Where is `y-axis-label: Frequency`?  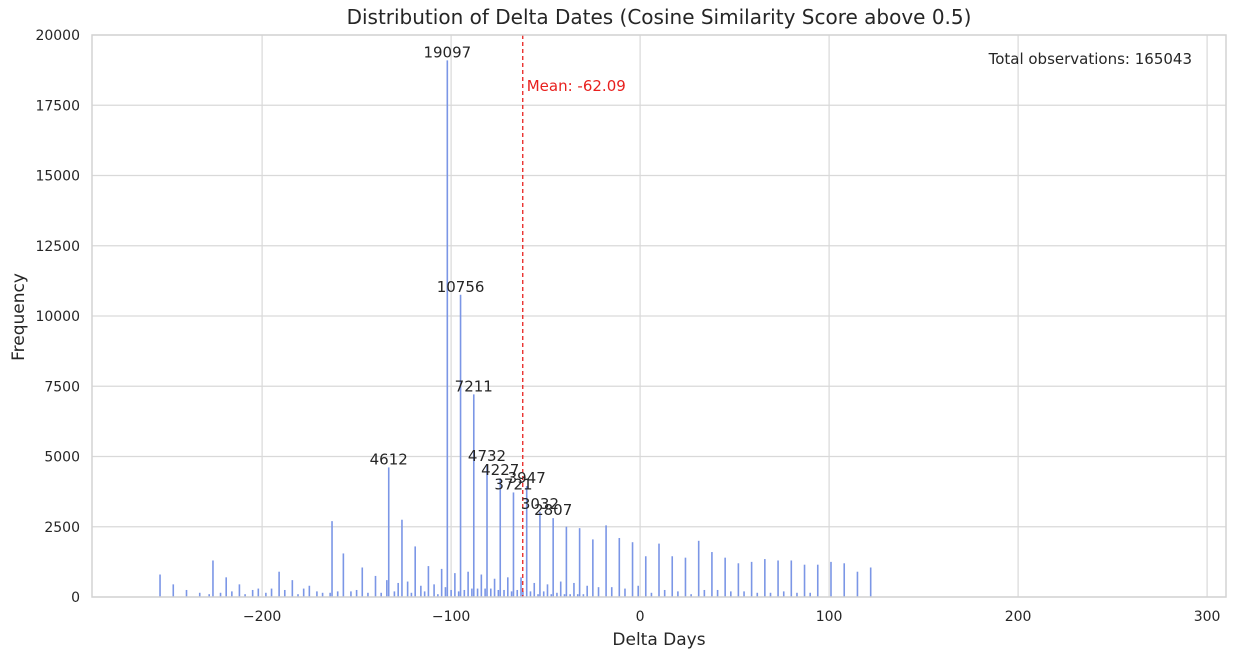
y-axis-label: Frequency is located at coordinates (19, 317).